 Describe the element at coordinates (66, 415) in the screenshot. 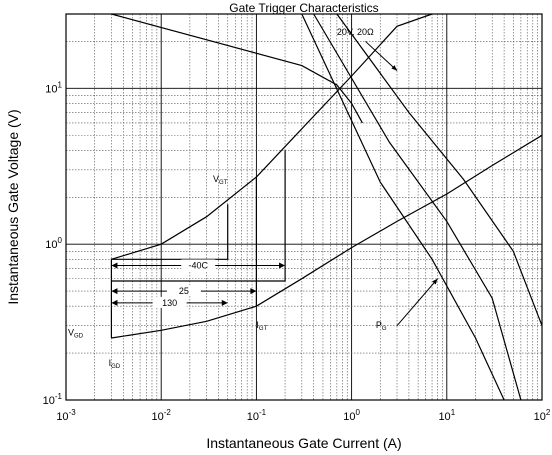

I see `x-tick-label: 10⁻³` at that location.